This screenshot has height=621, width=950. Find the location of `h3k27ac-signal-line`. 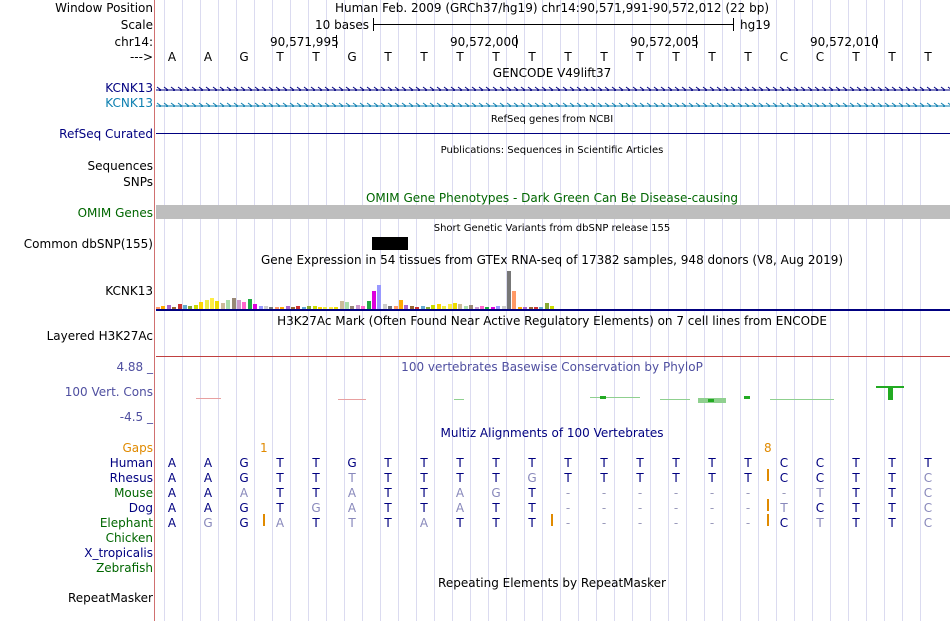

h3k27ac-signal-line is located at coordinates (553, 356).